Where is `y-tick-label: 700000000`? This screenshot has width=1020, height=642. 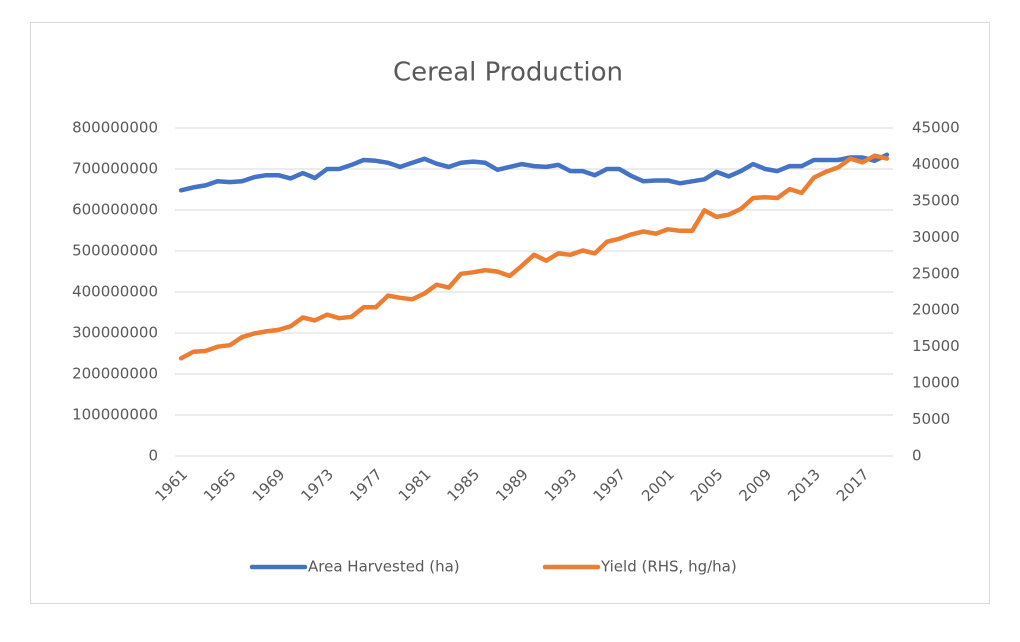
y-tick-label: 700000000 is located at coordinates (115, 169).